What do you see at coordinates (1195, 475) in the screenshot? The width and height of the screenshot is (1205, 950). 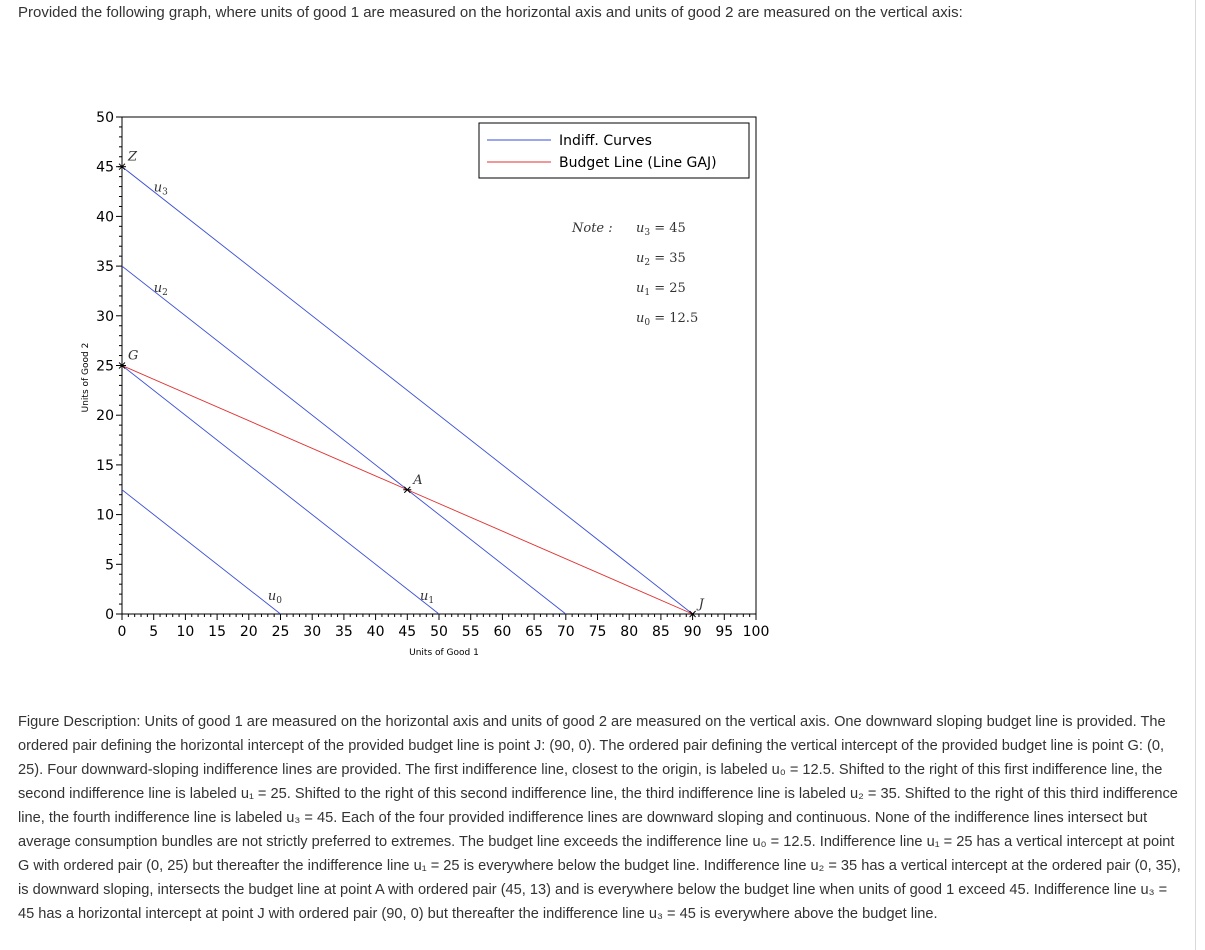 I see `page-divider` at bounding box center [1195, 475].